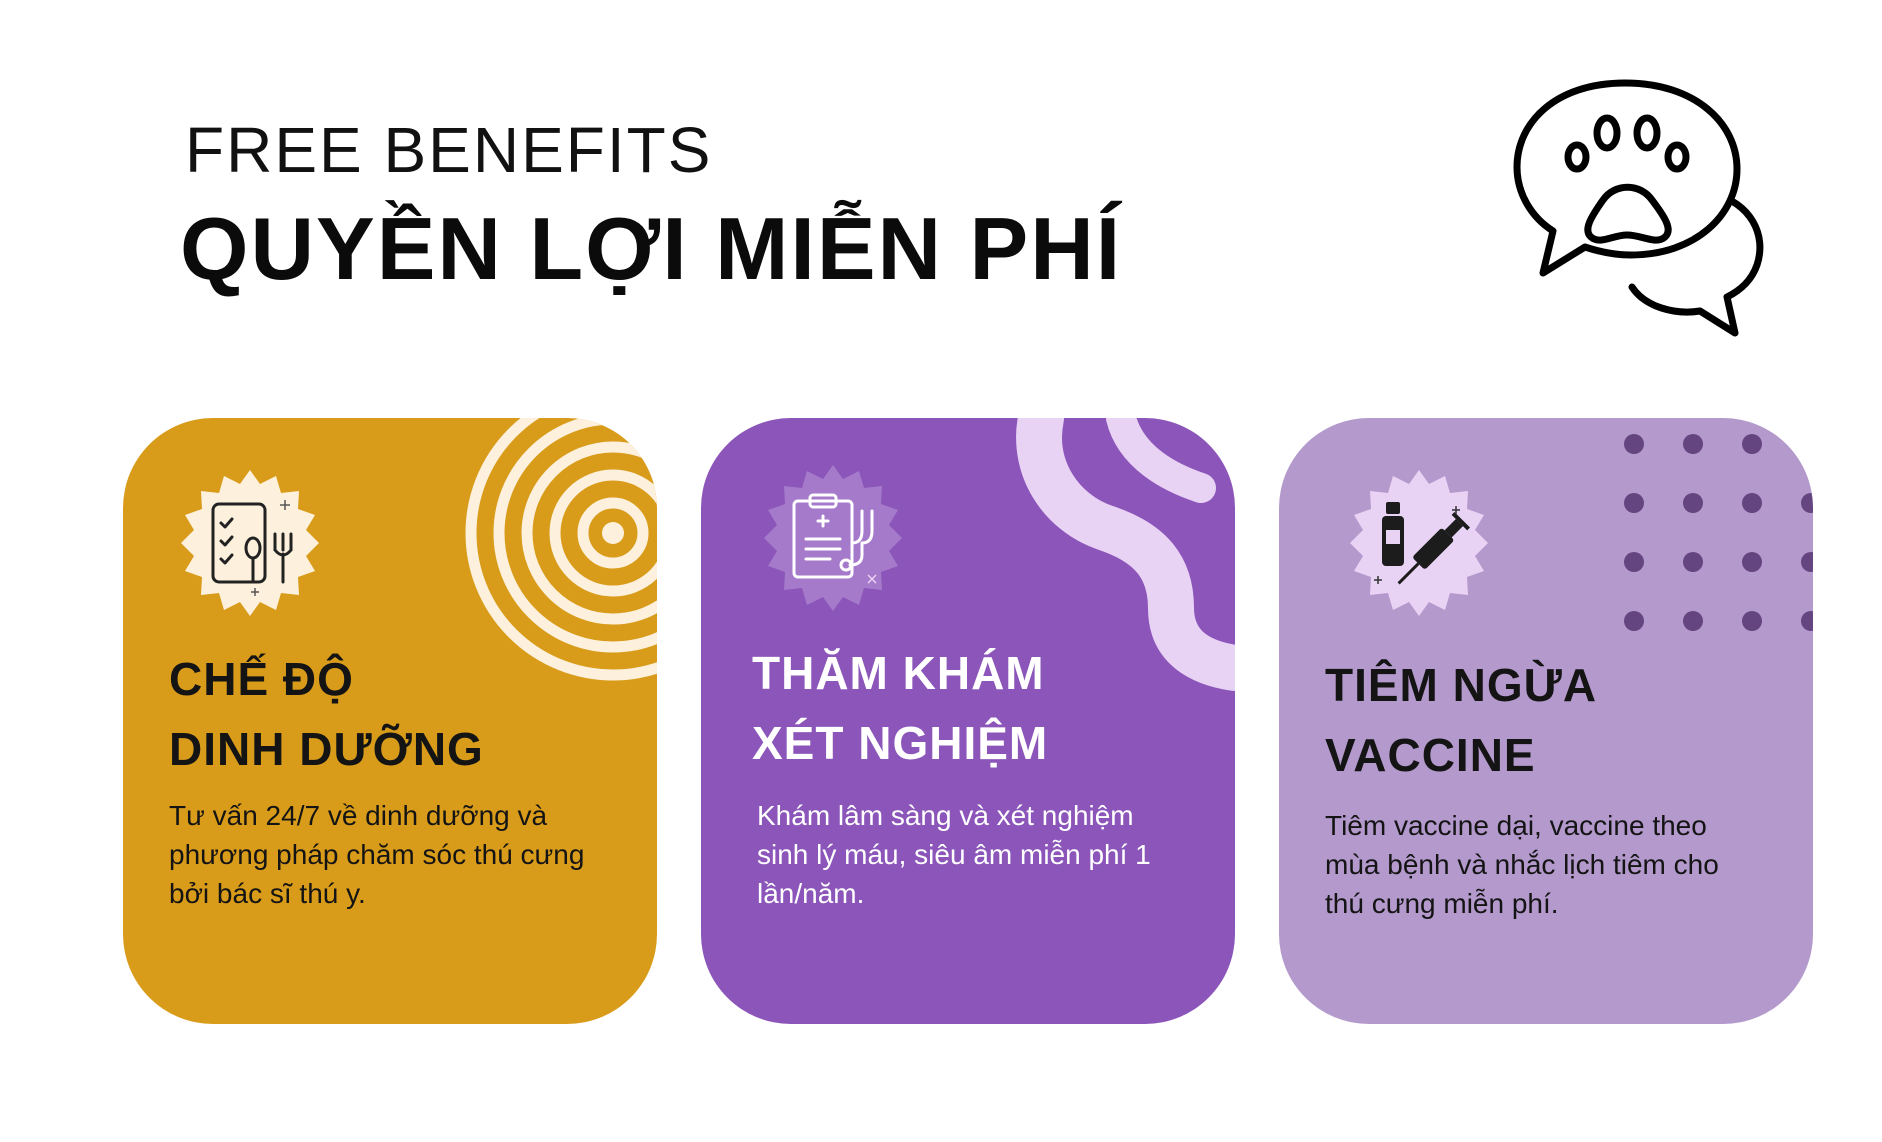  I want to click on dot-grid-decoration, so click(1718, 532).